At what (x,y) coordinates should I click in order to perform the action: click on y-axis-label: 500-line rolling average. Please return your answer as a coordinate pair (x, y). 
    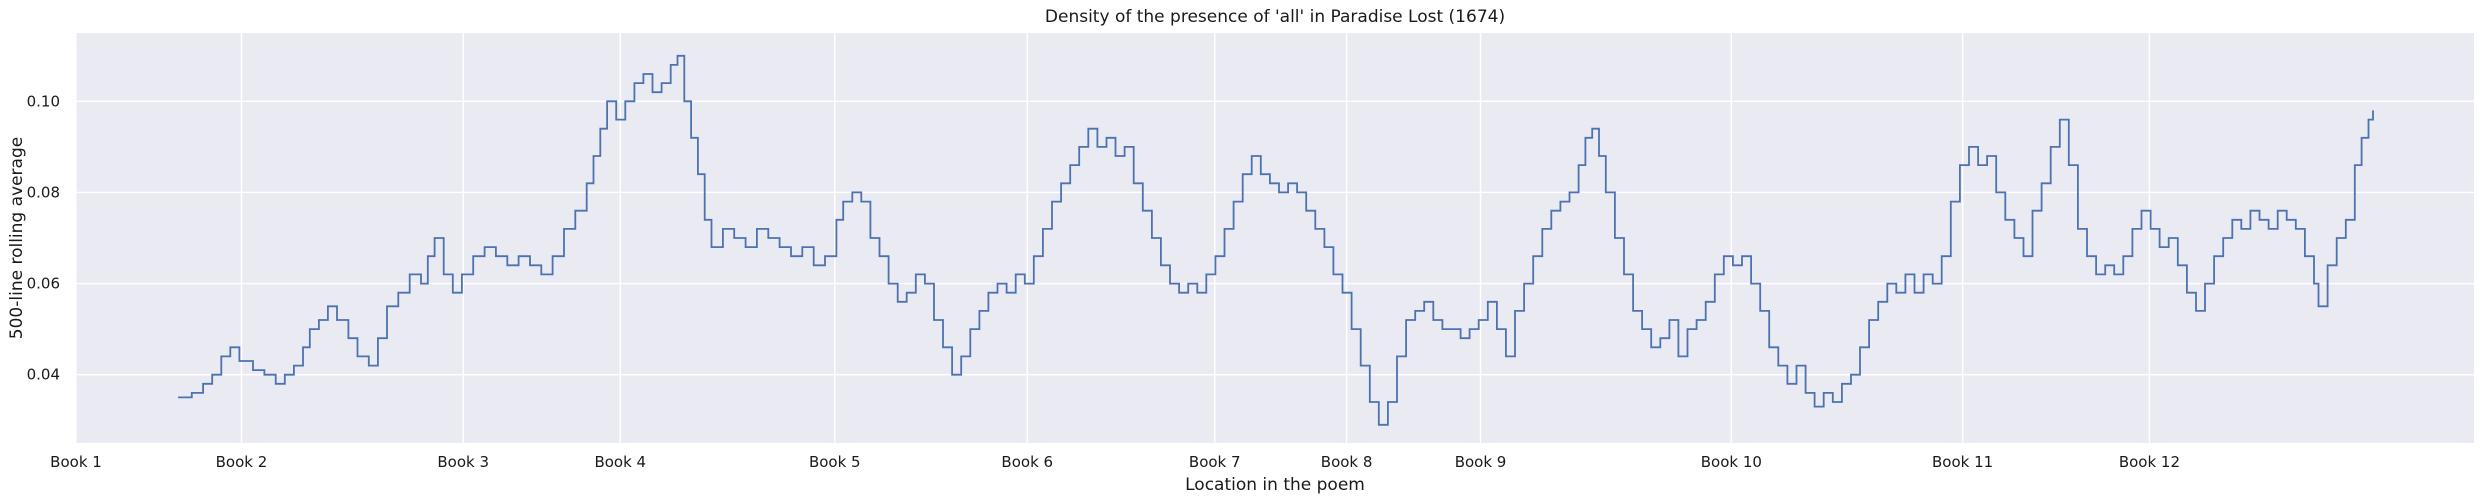
    Looking at the image, I should click on (17, 238).